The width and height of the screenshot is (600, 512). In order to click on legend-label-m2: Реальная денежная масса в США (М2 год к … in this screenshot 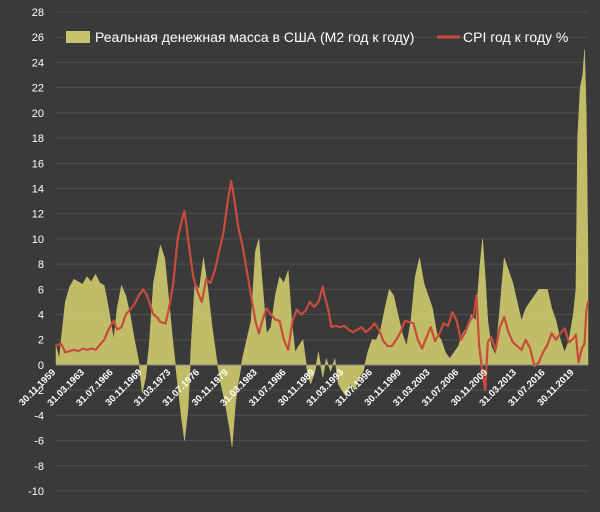, I will do `click(254, 37)`.